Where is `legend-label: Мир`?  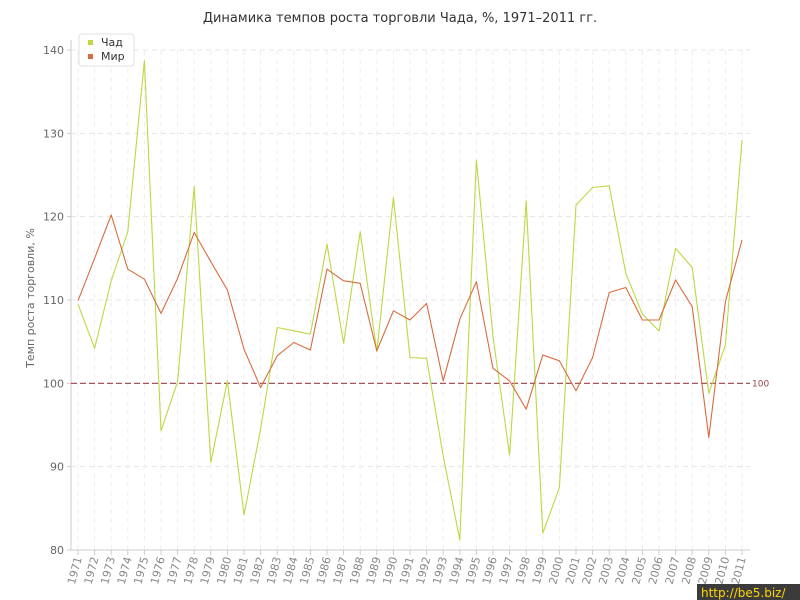 legend-label: Мир is located at coordinates (113, 56).